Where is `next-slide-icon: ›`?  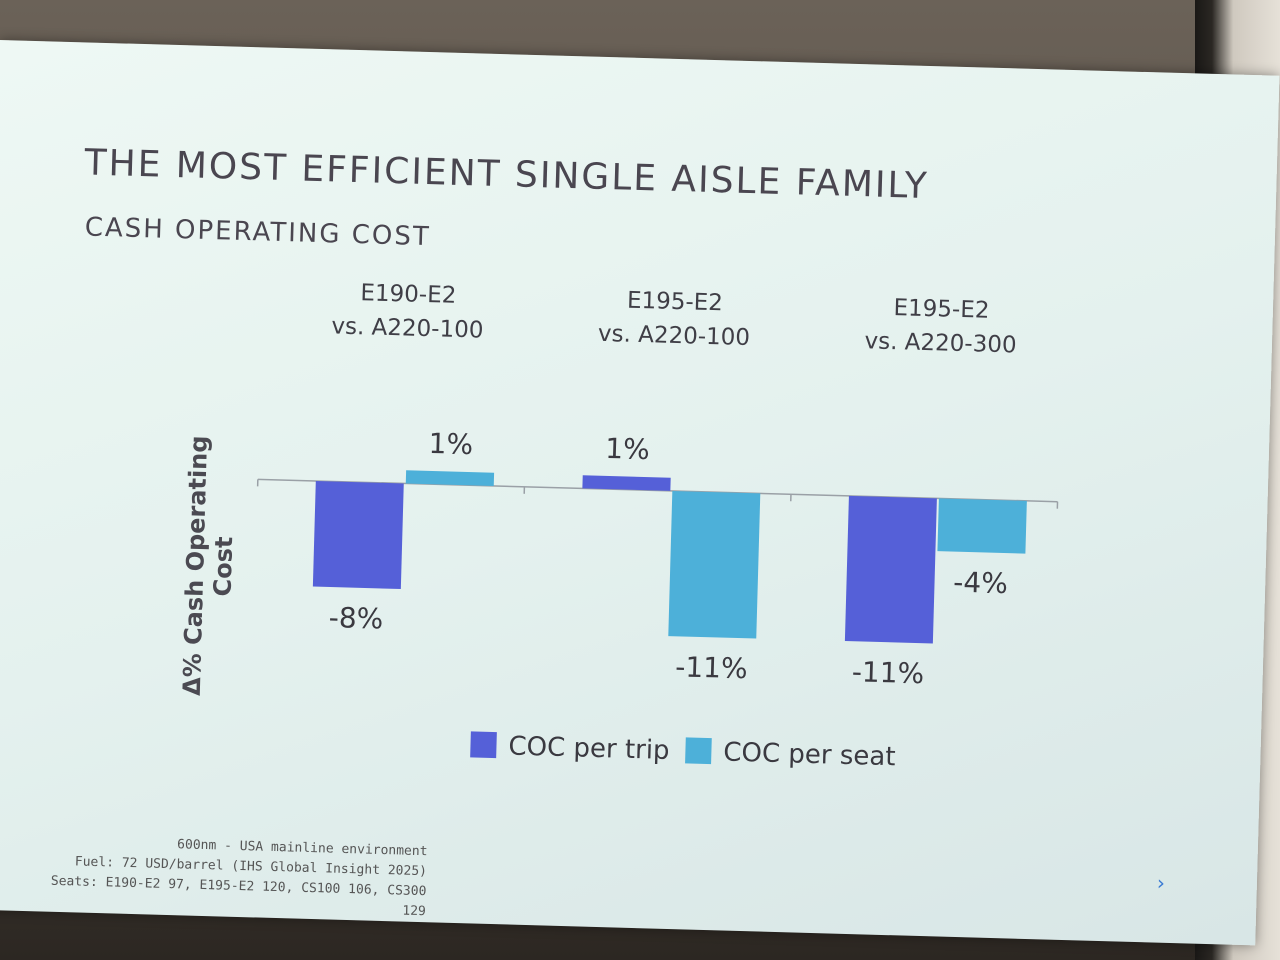 next-slide-icon: › is located at coordinates (1161, 882).